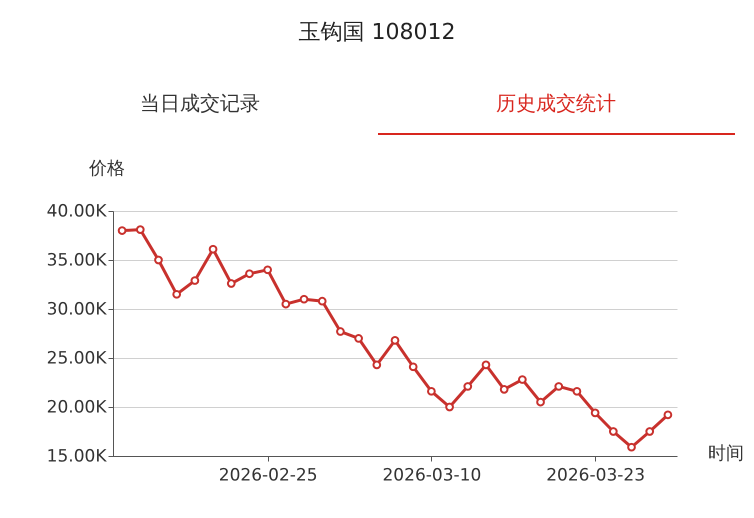 Image resolution: width=754 pixels, height=518 pixels. Describe the element at coordinates (377, 32) in the screenshot. I see `chart-title: 玉钩国 108012` at that location.